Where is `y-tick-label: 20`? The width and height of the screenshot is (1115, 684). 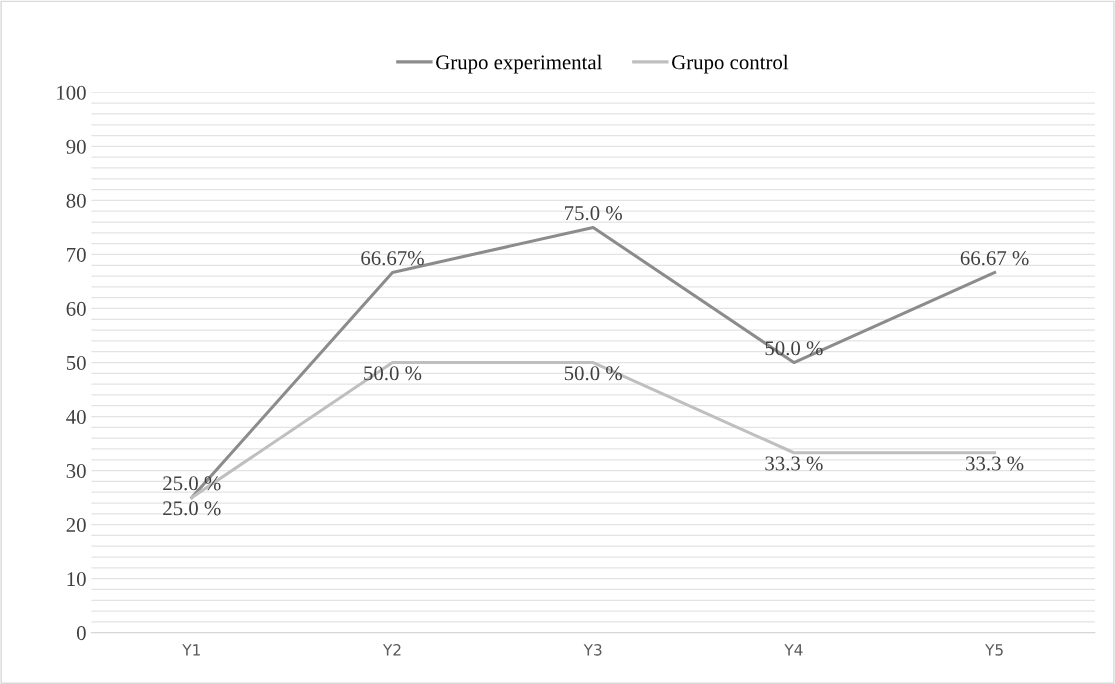 y-tick-label: 20 is located at coordinates (76, 525).